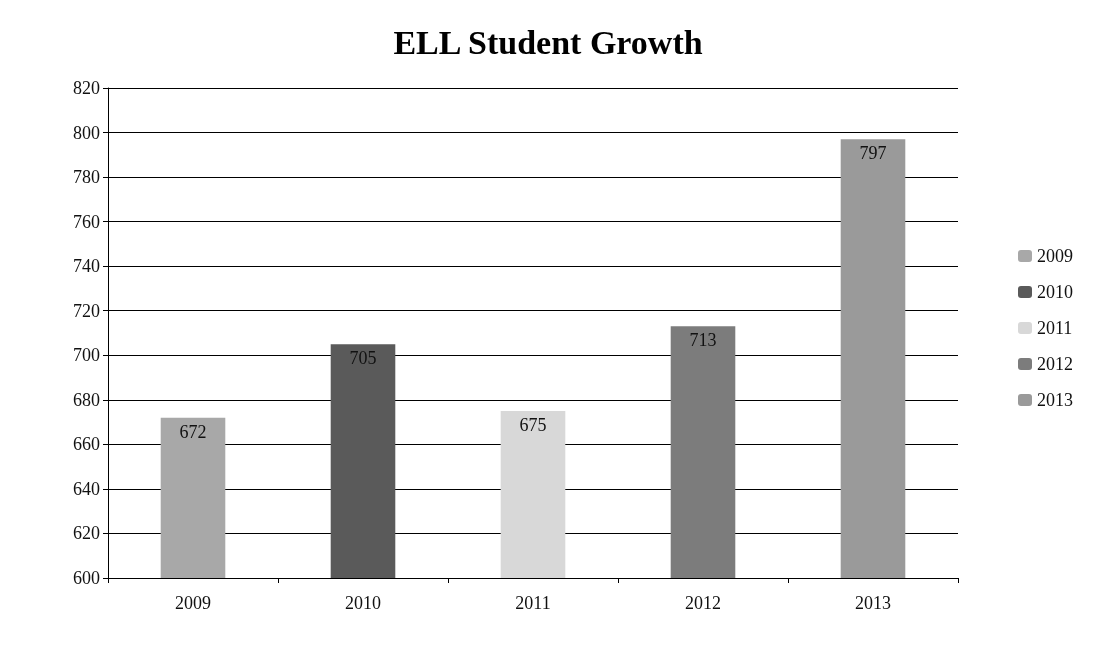 The image size is (1100, 657). I want to click on y-tick-label: 720, so click(86, 310).